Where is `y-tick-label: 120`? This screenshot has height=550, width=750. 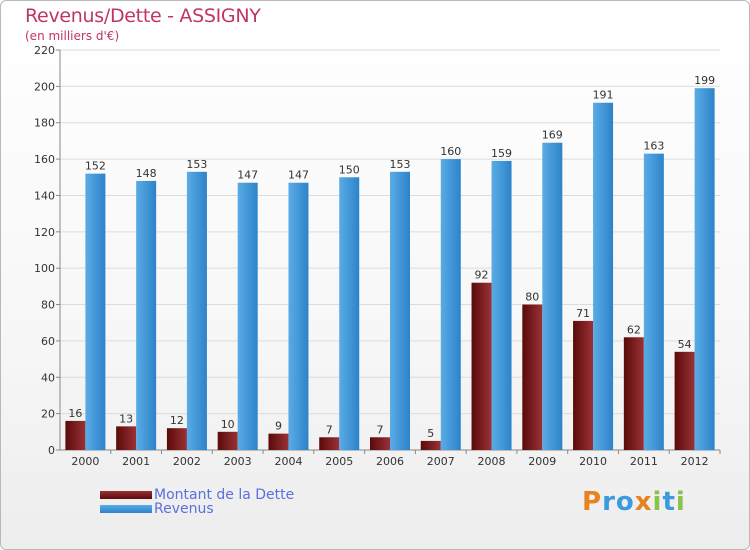 y-tick-label: 120 is located at coordinates (44, 232).